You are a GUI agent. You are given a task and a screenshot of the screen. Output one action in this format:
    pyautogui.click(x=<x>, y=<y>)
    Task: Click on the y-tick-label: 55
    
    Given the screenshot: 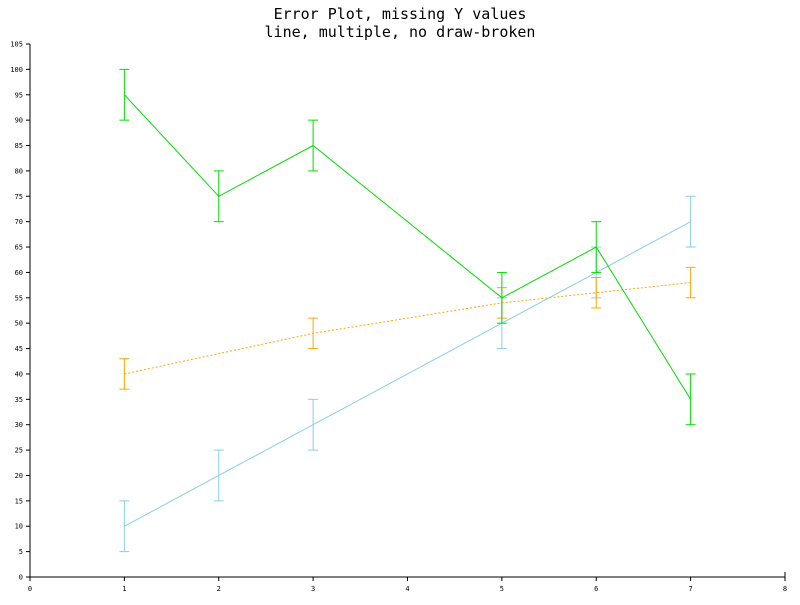 What is the action you would take?
    pyautogui.click(x=19, y=298)
    